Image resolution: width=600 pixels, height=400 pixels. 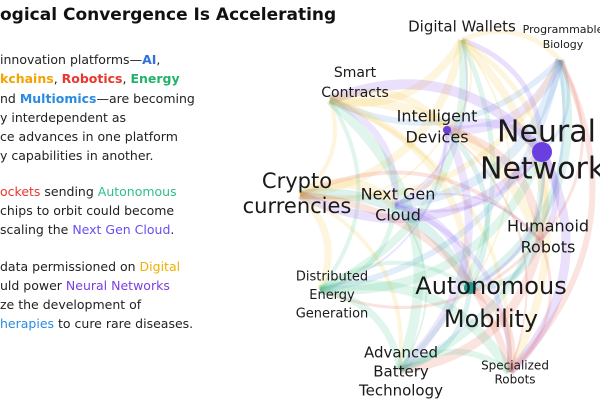 I want to click on node-label: Specialized, so click(x=515, y=366).